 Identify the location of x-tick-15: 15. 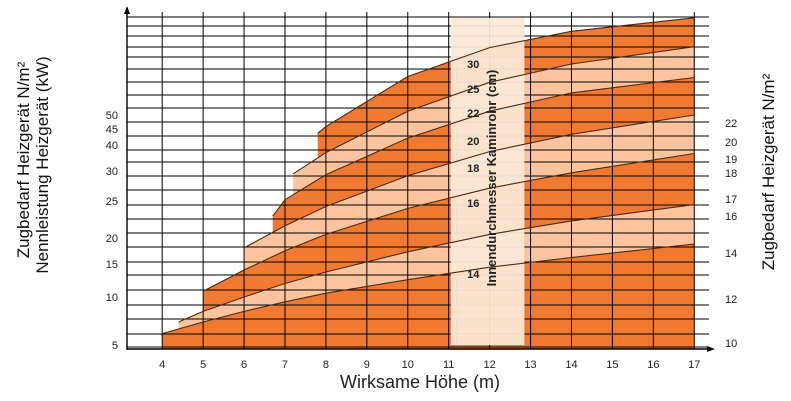
(612, 365).